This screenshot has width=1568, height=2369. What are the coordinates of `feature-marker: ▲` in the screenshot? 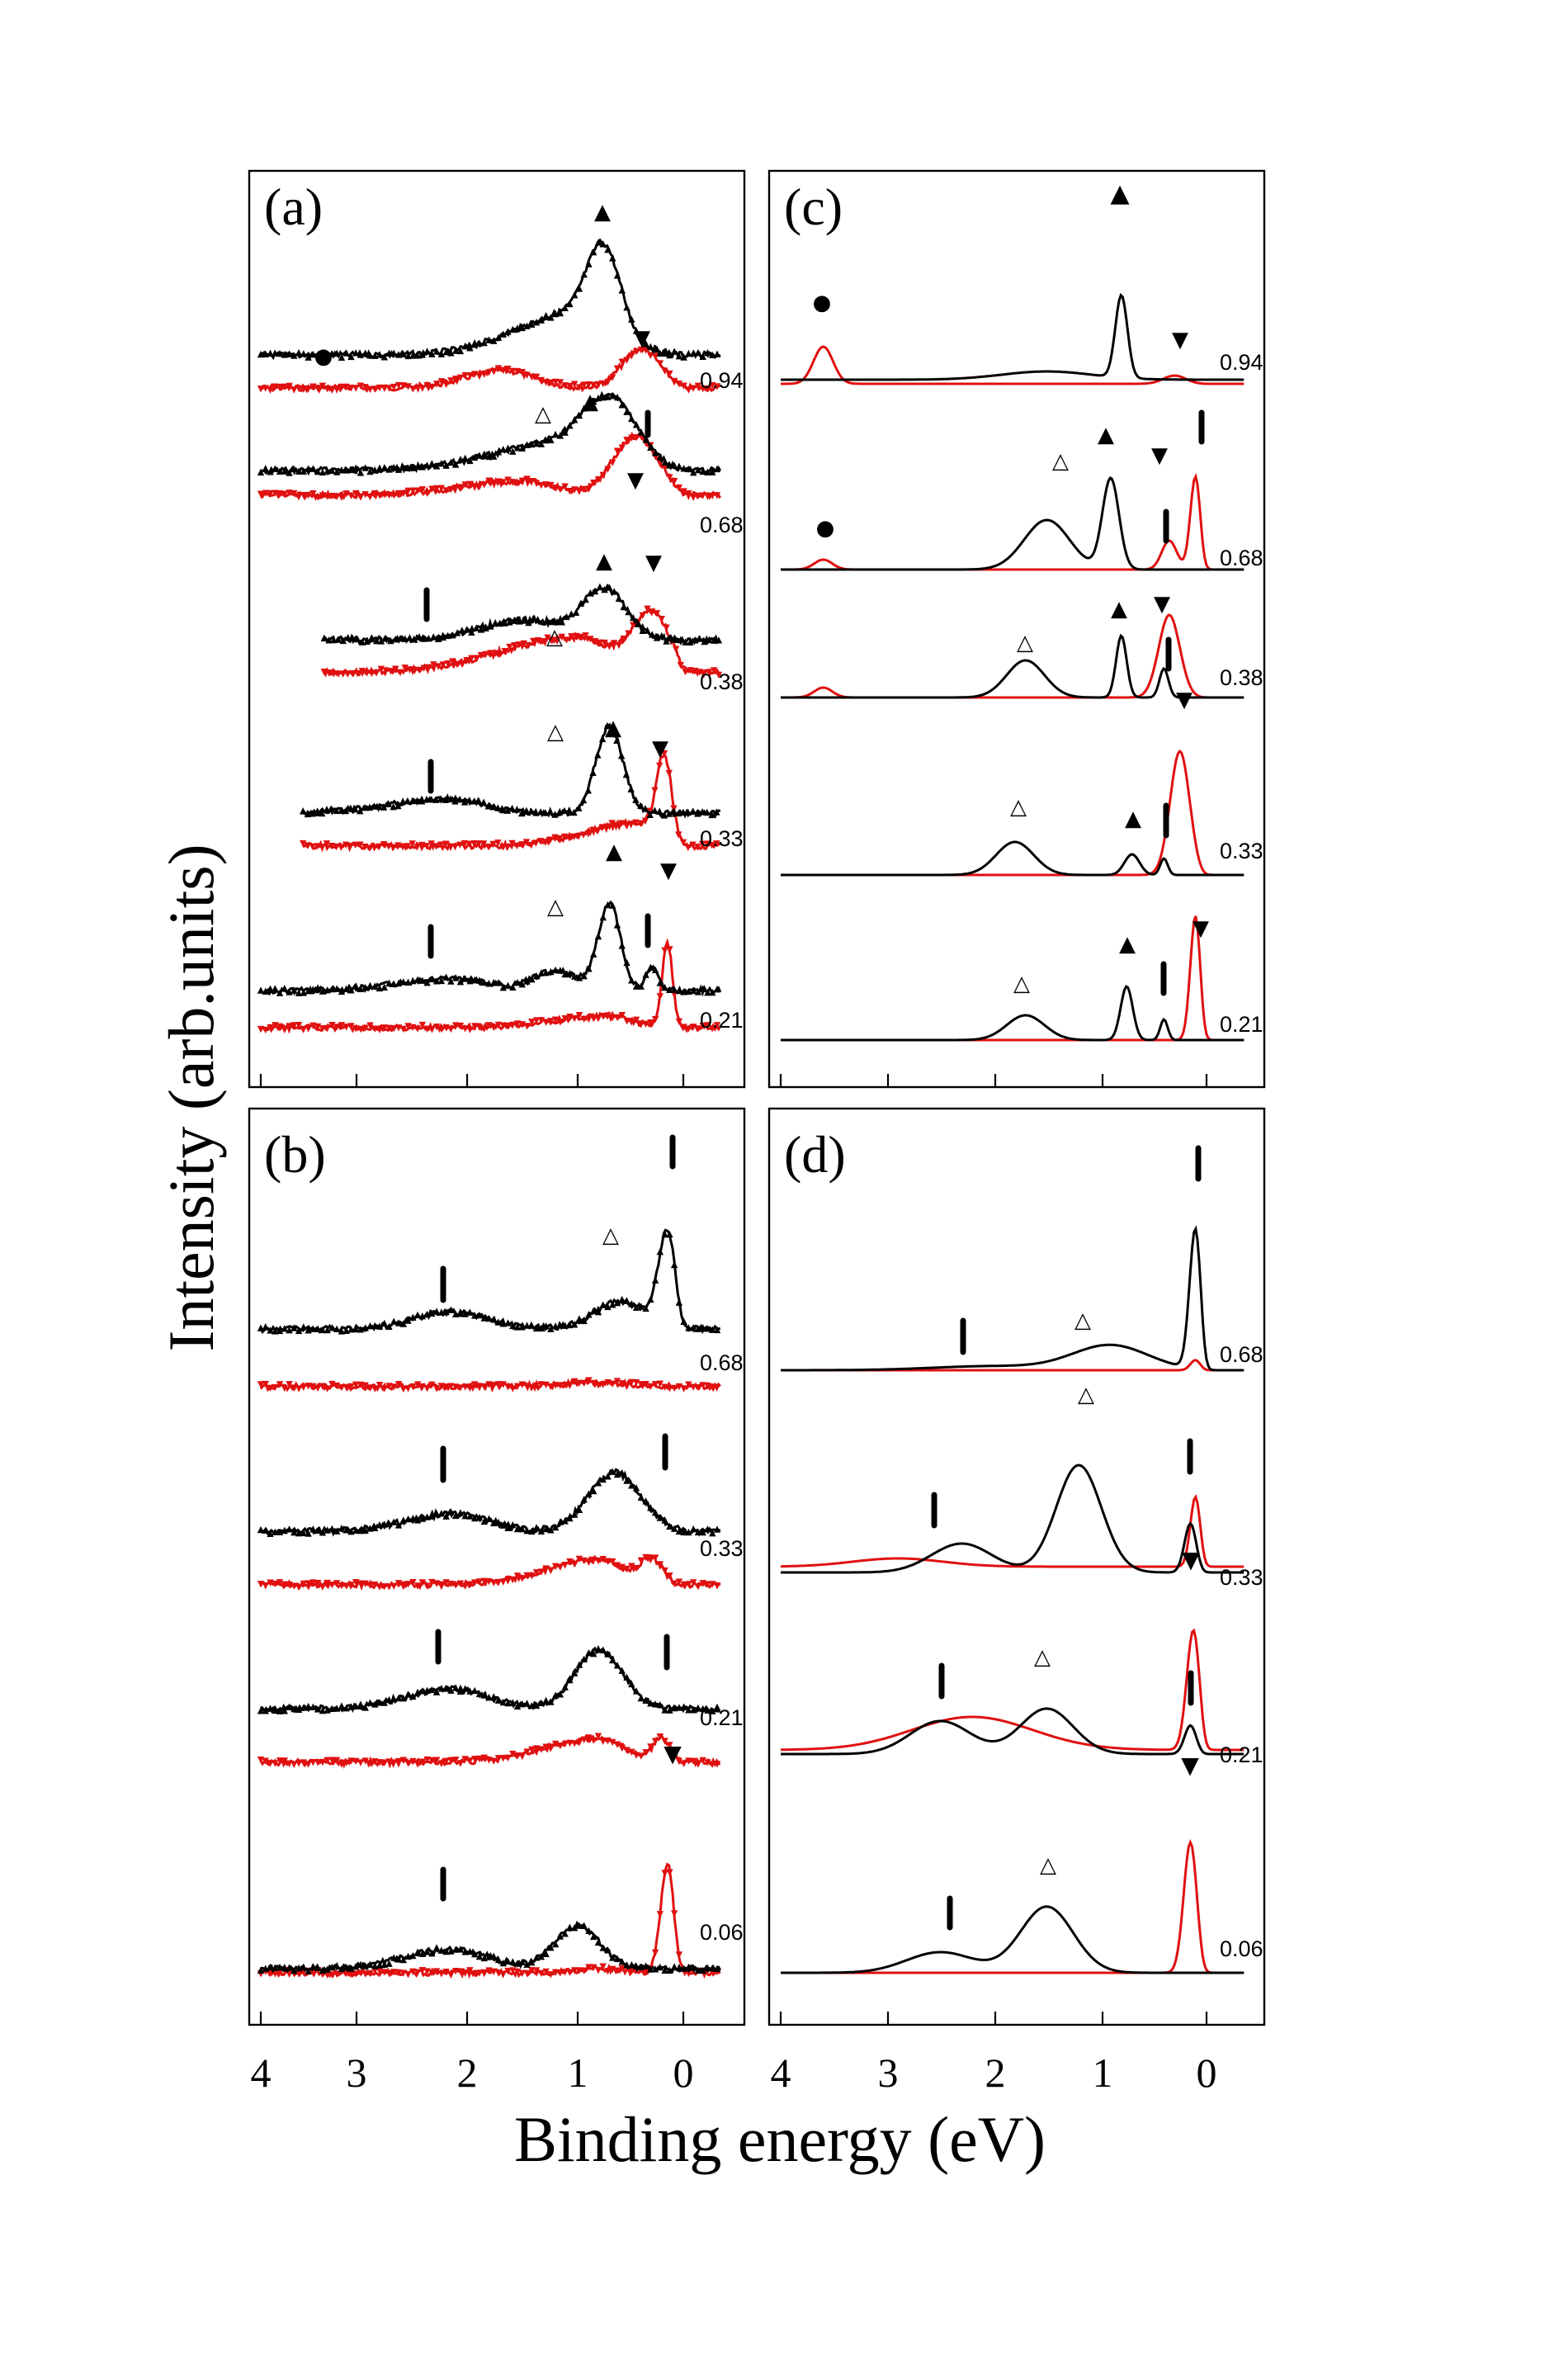 It's located at (1106, 435).